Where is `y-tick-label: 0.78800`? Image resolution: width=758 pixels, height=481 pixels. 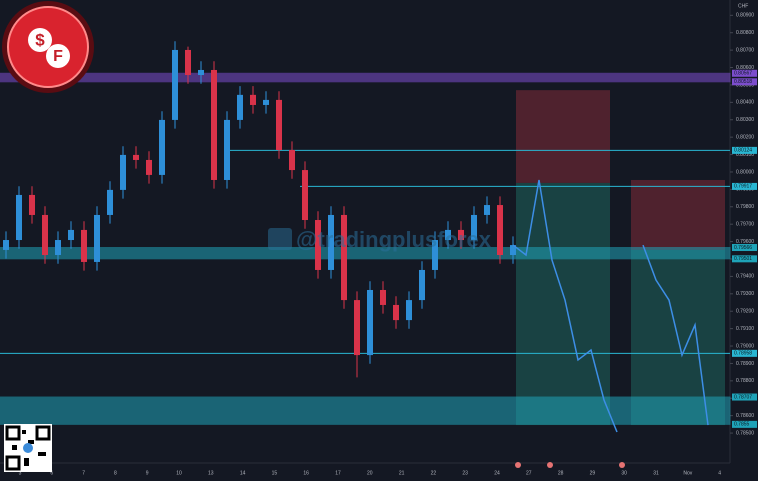 y-tick-label: 0.78800 is located at coordinates (745, 381).